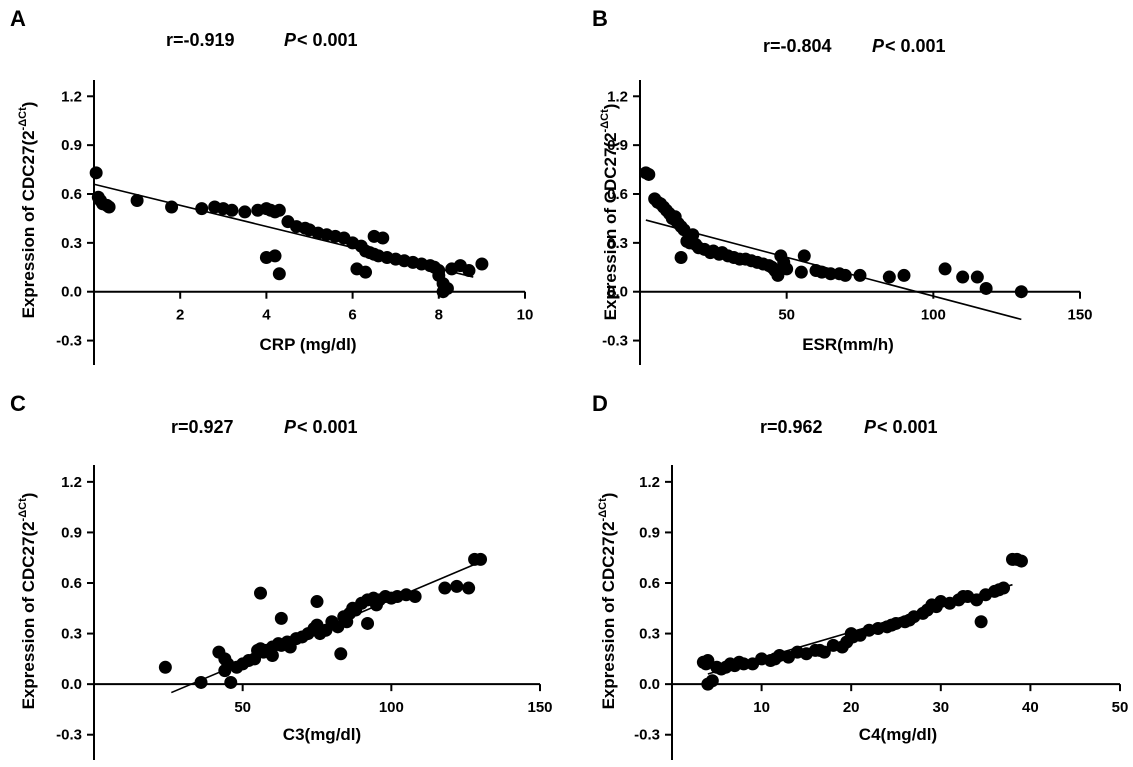  What do you see at coordinates (940, 707) in the screenshot?
I see `x-tick-label: 30` at bounding box center [940, 707].